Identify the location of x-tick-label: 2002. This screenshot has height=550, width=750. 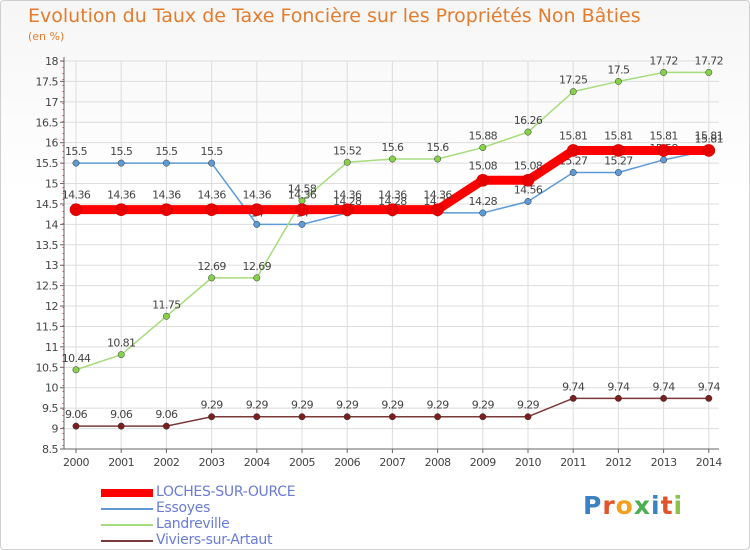
(166, 462).